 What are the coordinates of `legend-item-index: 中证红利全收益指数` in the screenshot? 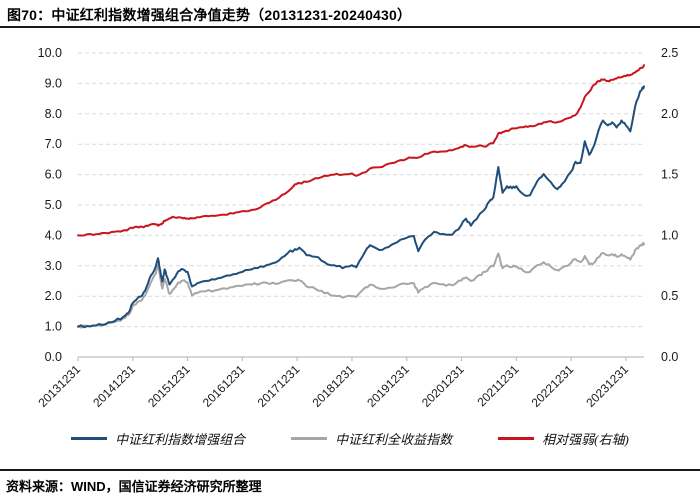 It's located at (371, 438).